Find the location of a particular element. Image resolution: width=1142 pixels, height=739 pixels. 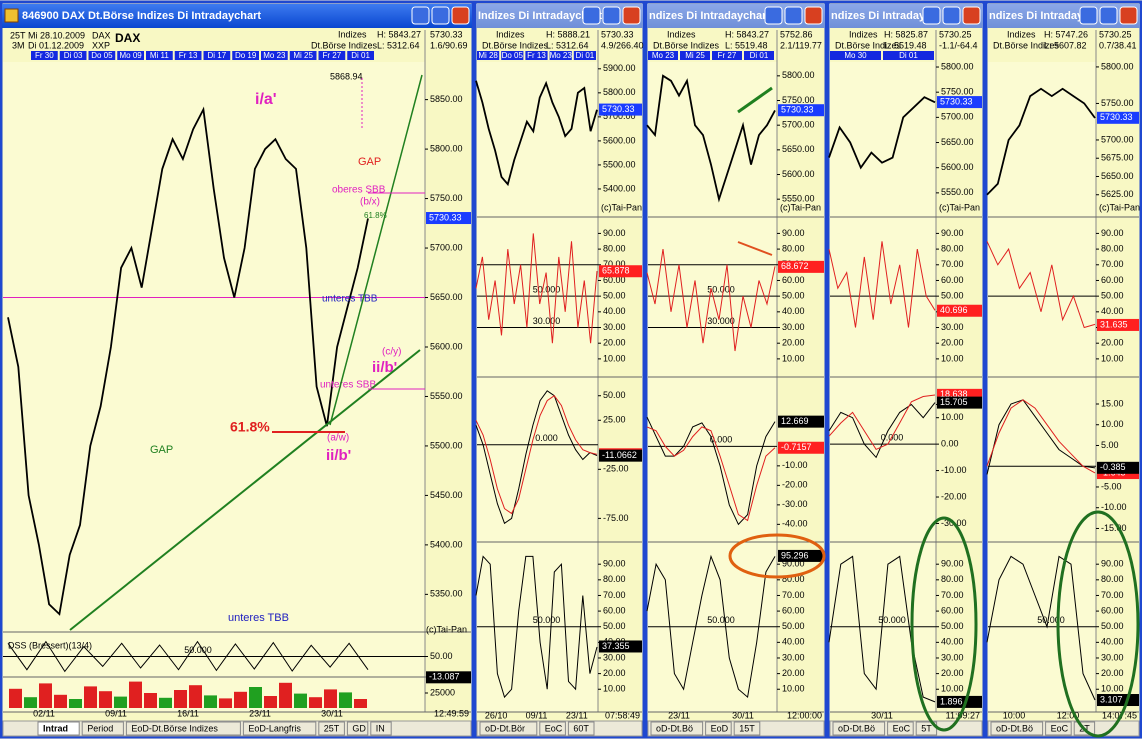

header-text: H: 5888.21 is located at coordinates (568, 34).